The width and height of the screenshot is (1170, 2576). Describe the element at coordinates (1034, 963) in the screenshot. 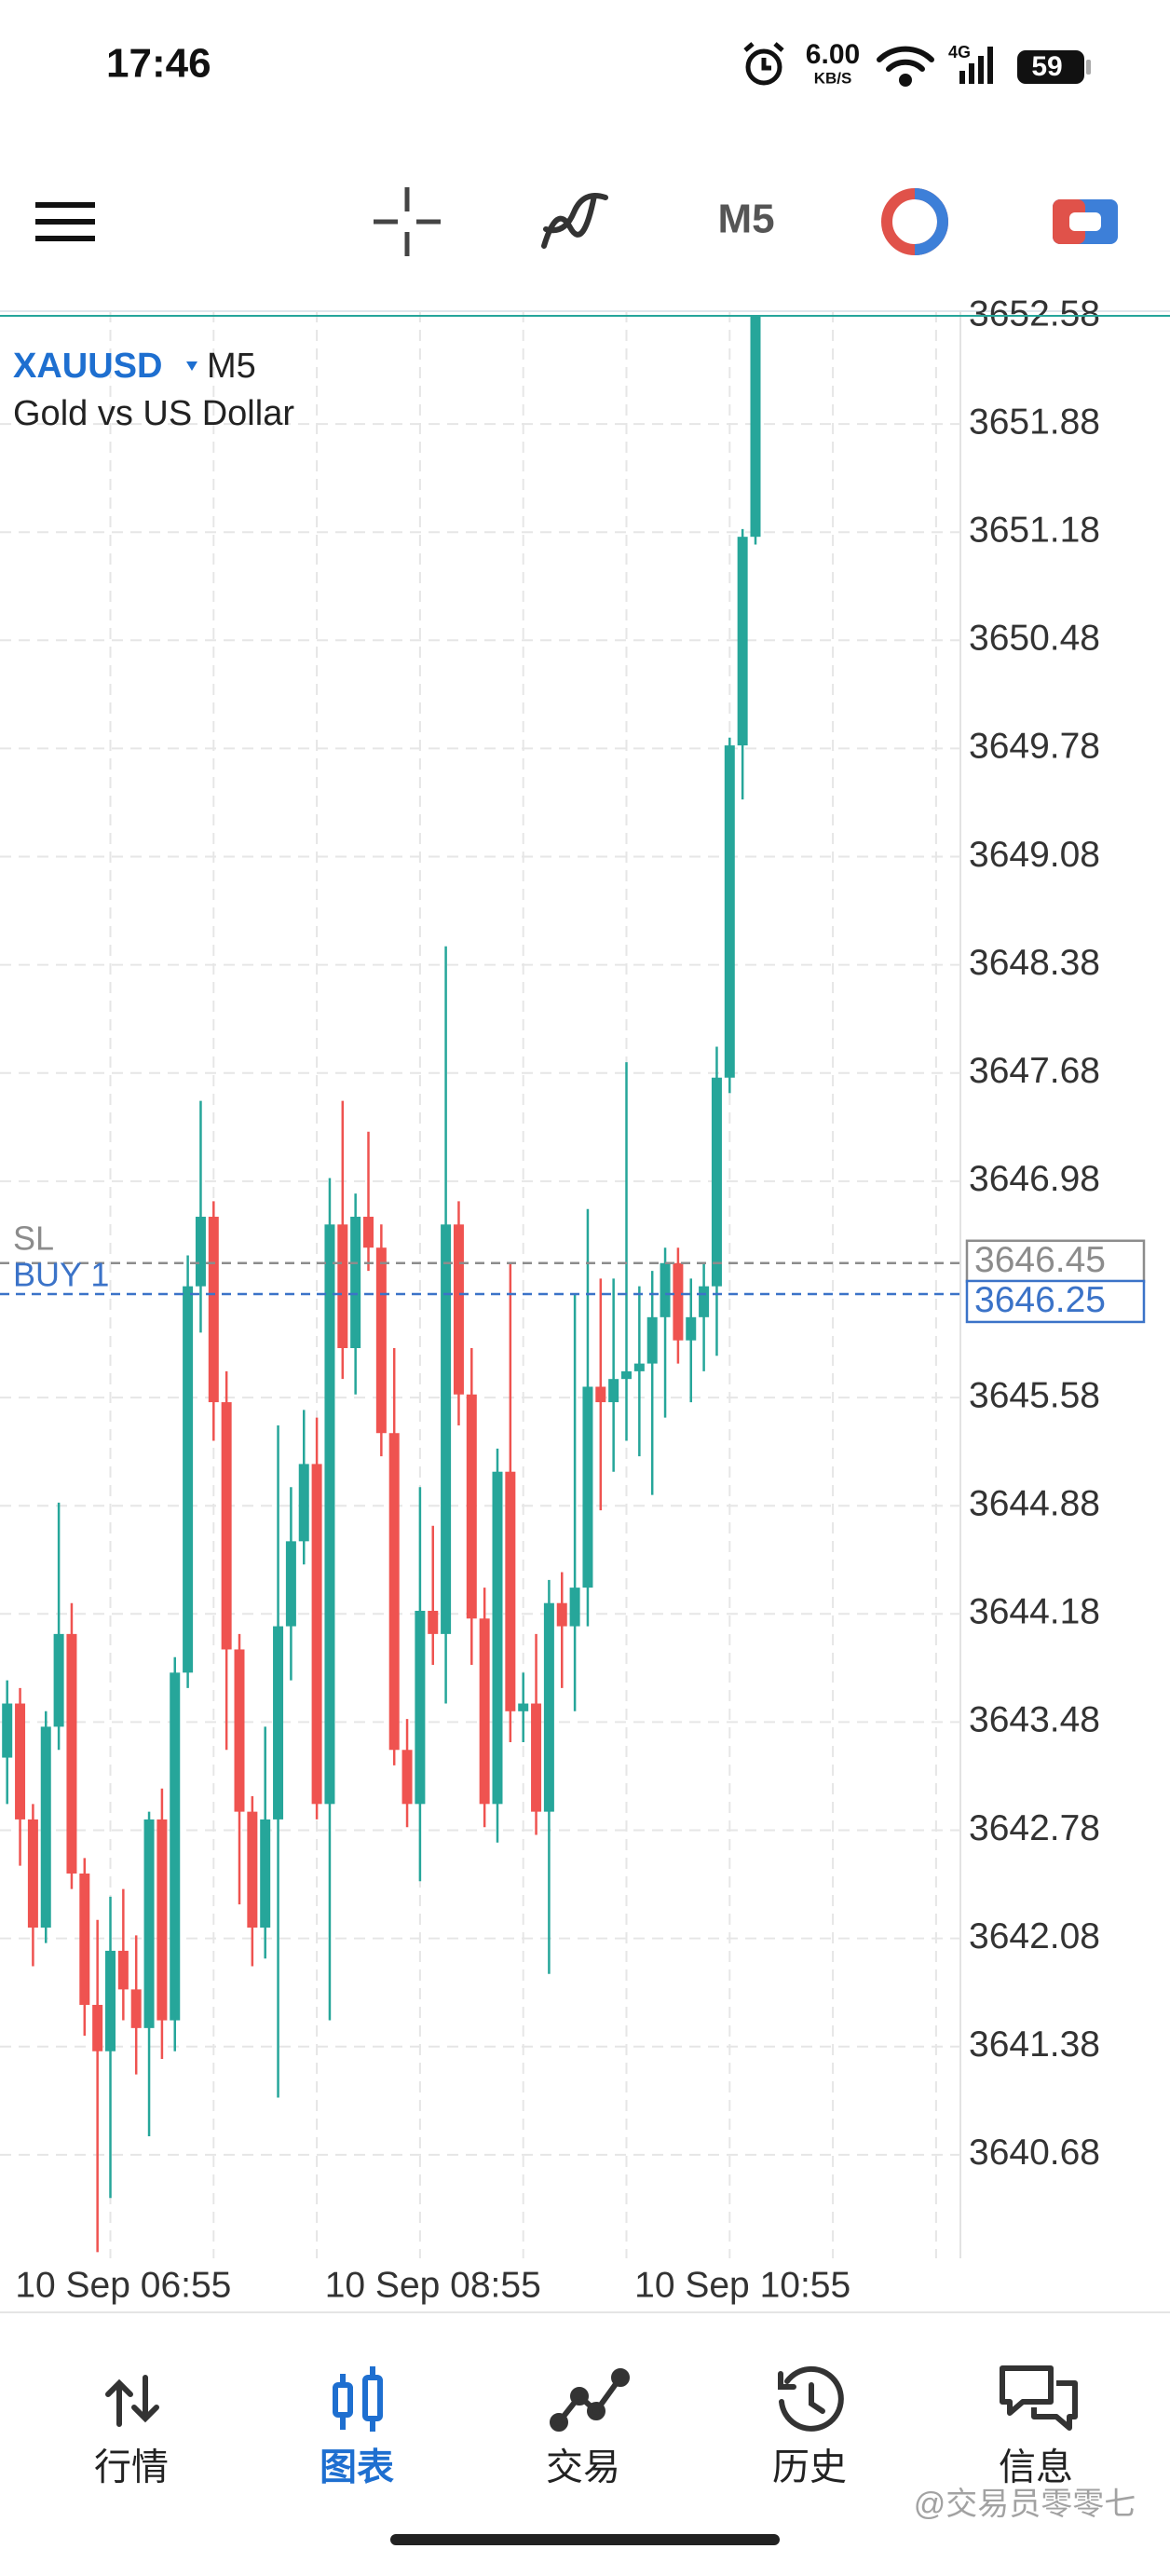

I see `y-tick-label: 3648.38` at that location.